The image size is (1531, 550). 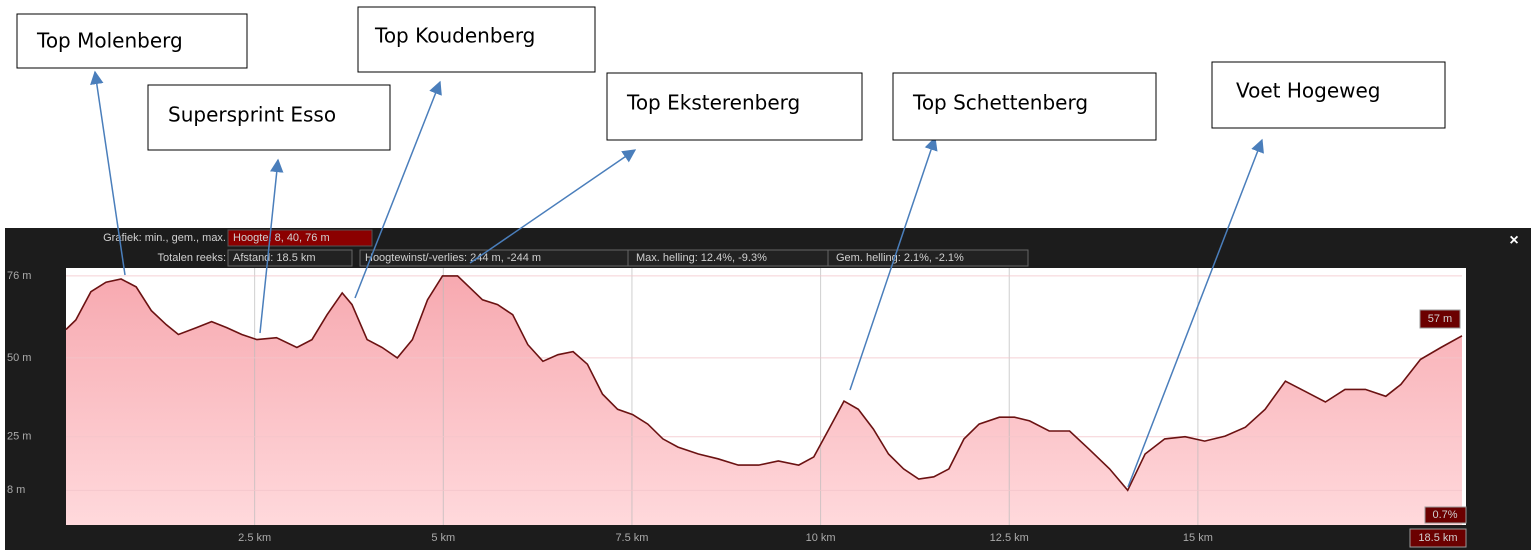 What do you see at coordinates (1198, 538) in the screenshot?
I see `x-tick-label: 15 km` at bounding box center [1198, 538].